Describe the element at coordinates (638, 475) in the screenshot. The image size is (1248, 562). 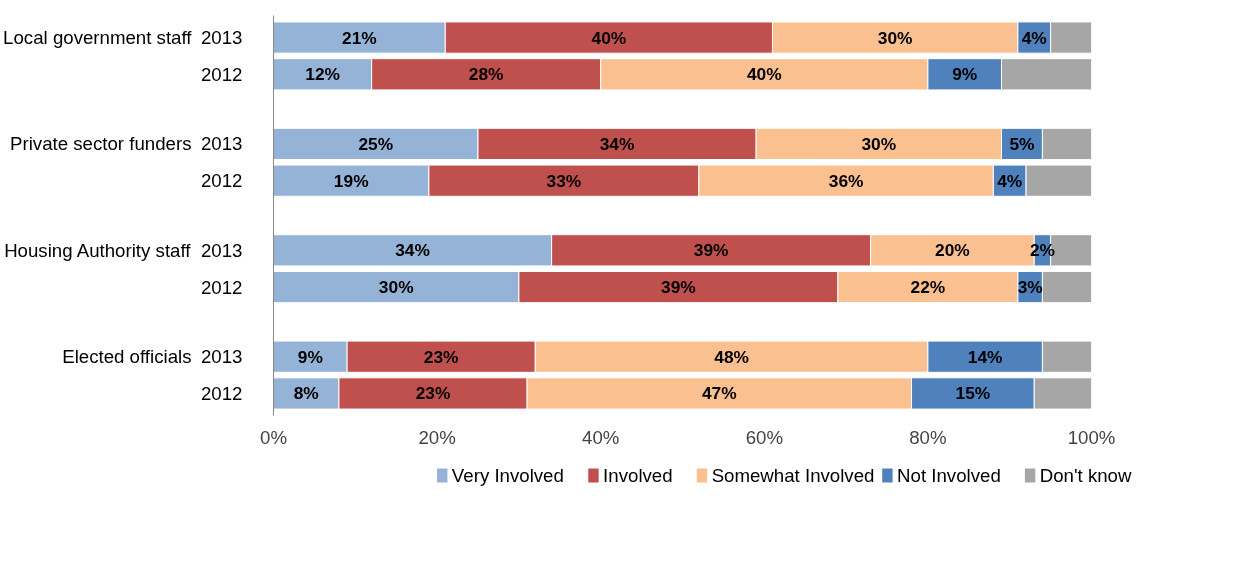
I see `legend-label: Involved` at that location.